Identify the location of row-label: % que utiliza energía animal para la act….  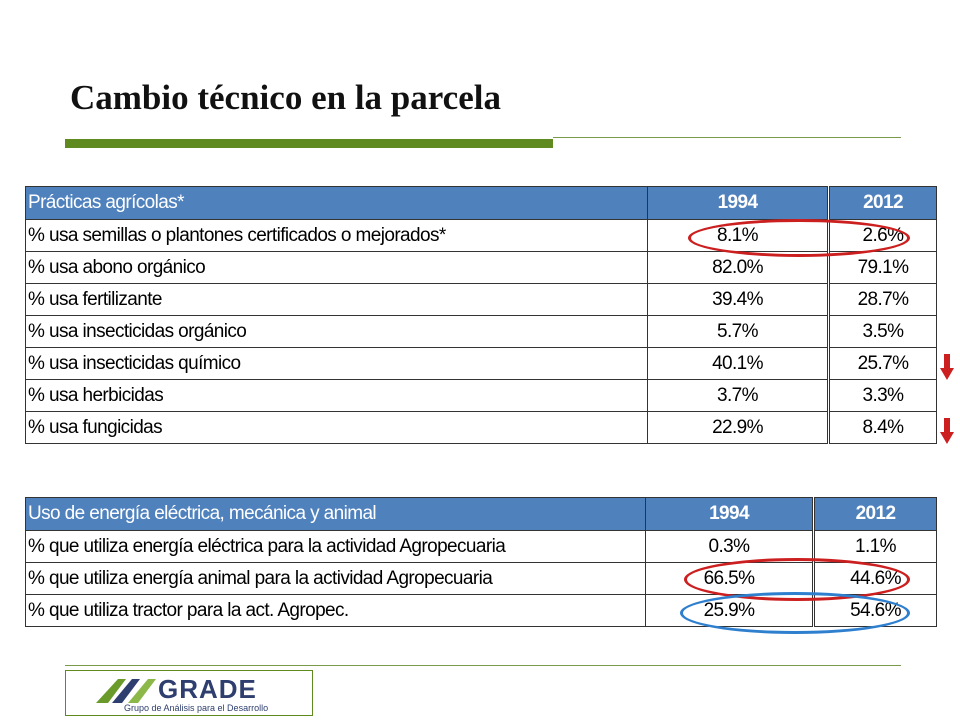
(335, 578).